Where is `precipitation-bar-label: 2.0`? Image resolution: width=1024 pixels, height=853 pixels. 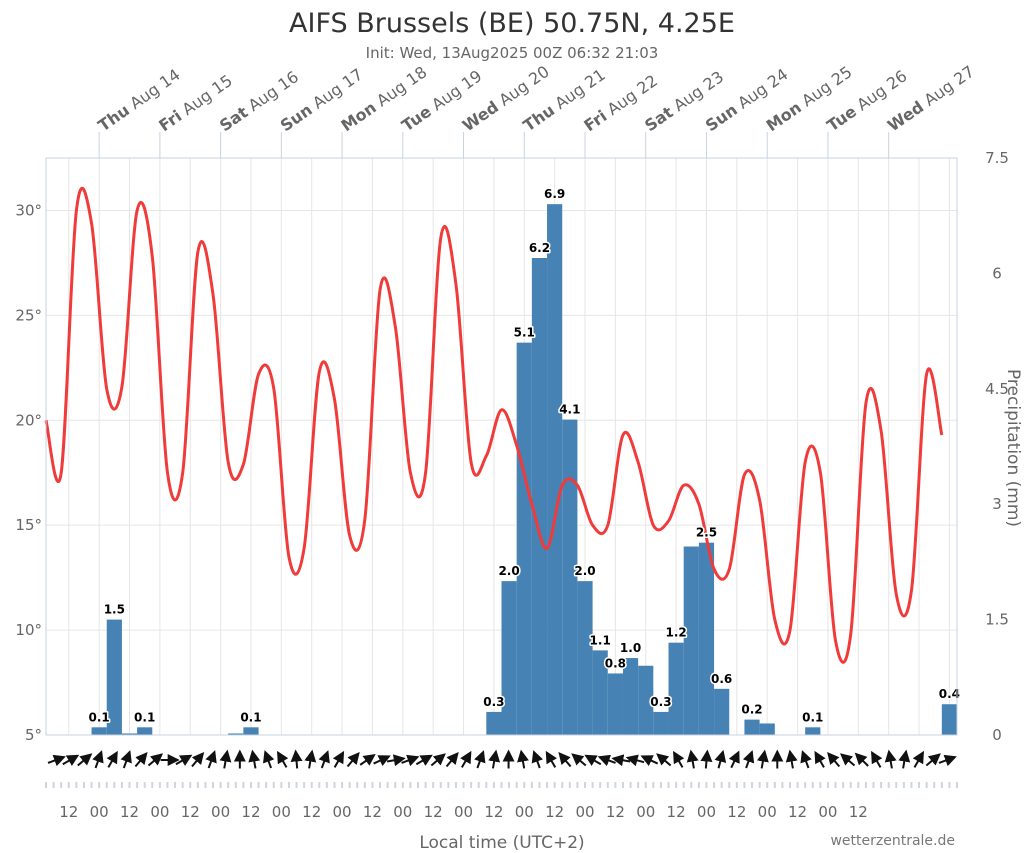
precipitation-bar-label: 2.0 is located at coordinates (508, 571).